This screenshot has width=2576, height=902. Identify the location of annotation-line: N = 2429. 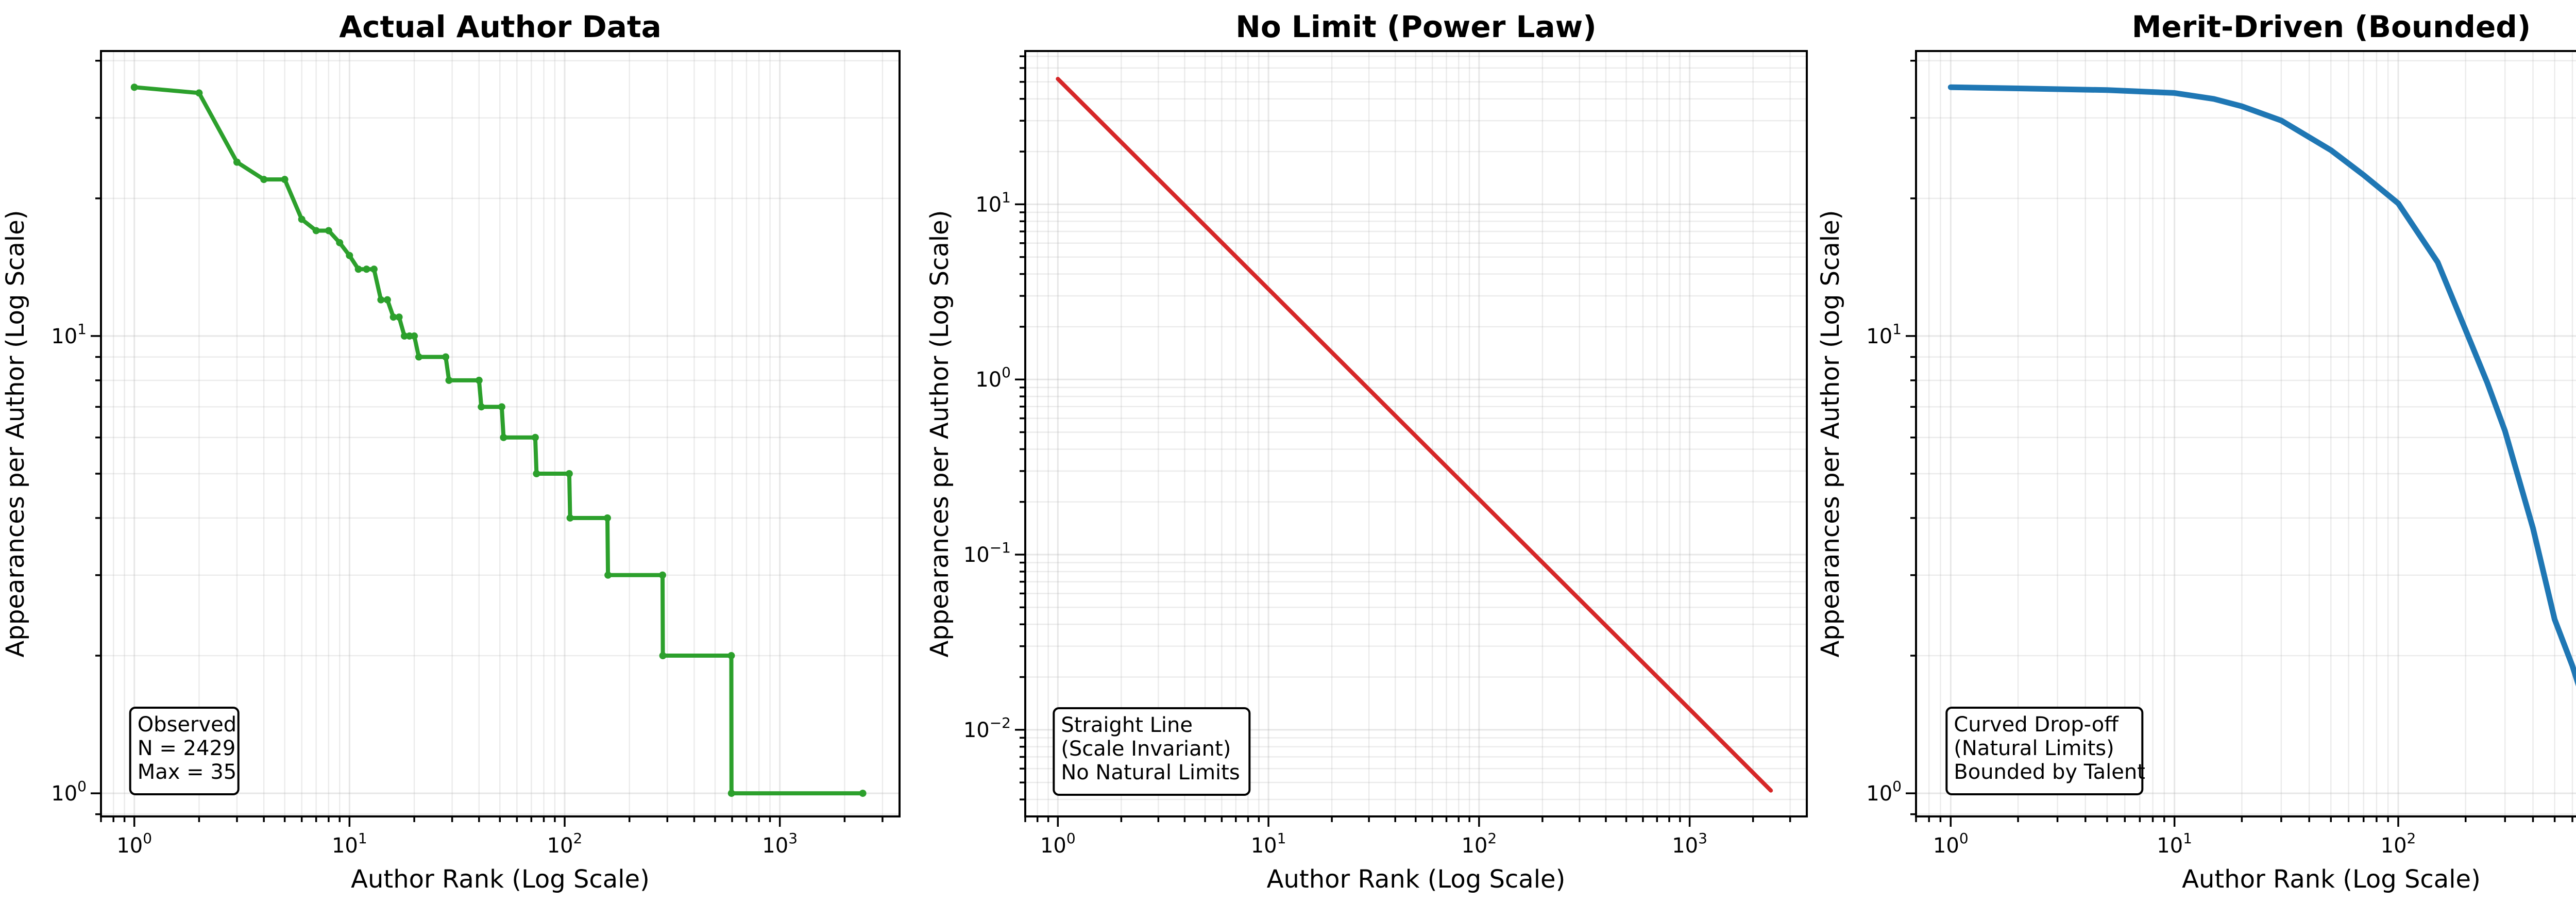
(187, 749).